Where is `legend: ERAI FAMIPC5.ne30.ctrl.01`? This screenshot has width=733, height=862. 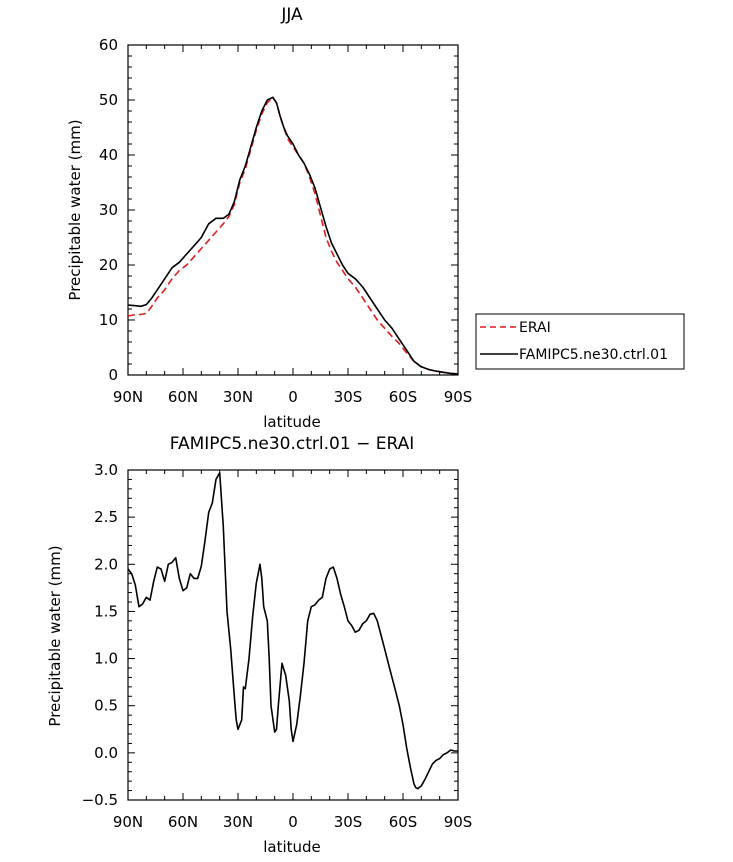 legend: ERAI FAMIPC5.ne30.ctrl.01 is located at coordinates (580, 341).